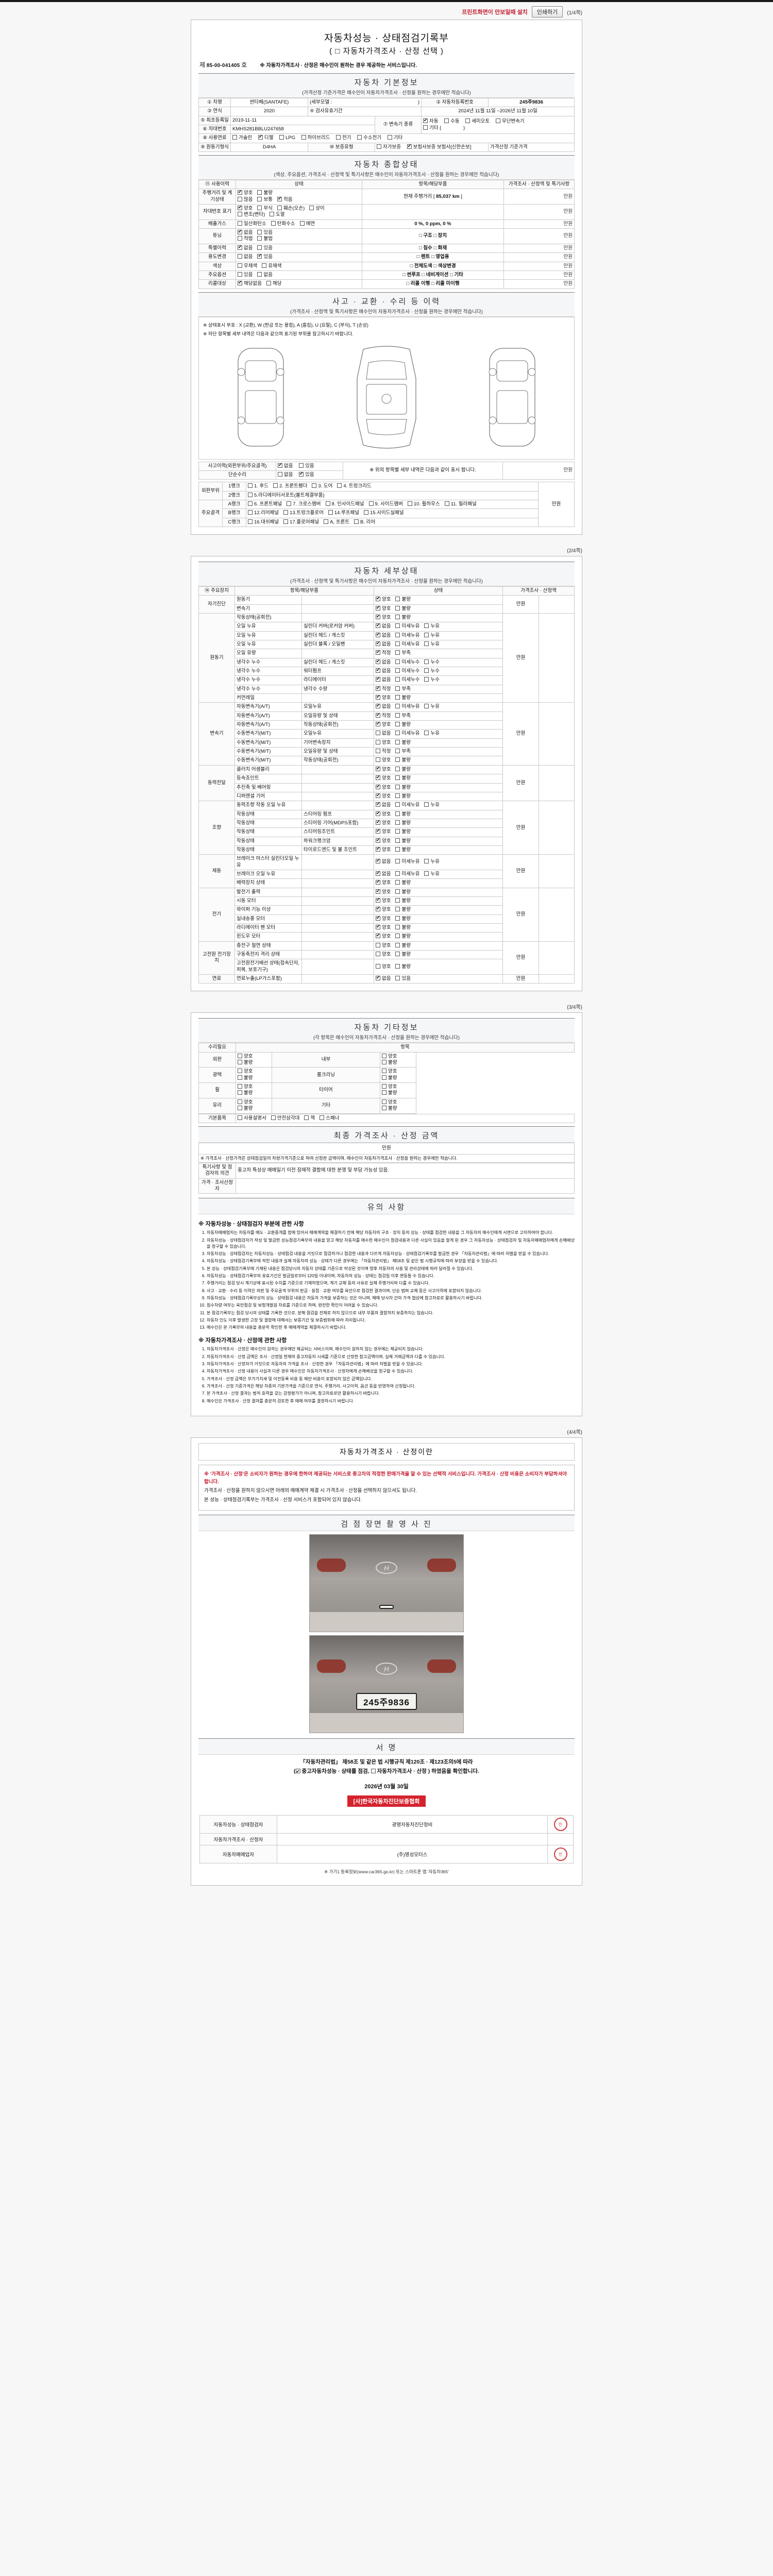 The width and height of the screenshot is (773, 2576). What do you see at coordinates (407, 626) in the screenshot?
I see `detail-1-1-opt-1: 미세누유` at bounding box center [407, 626].